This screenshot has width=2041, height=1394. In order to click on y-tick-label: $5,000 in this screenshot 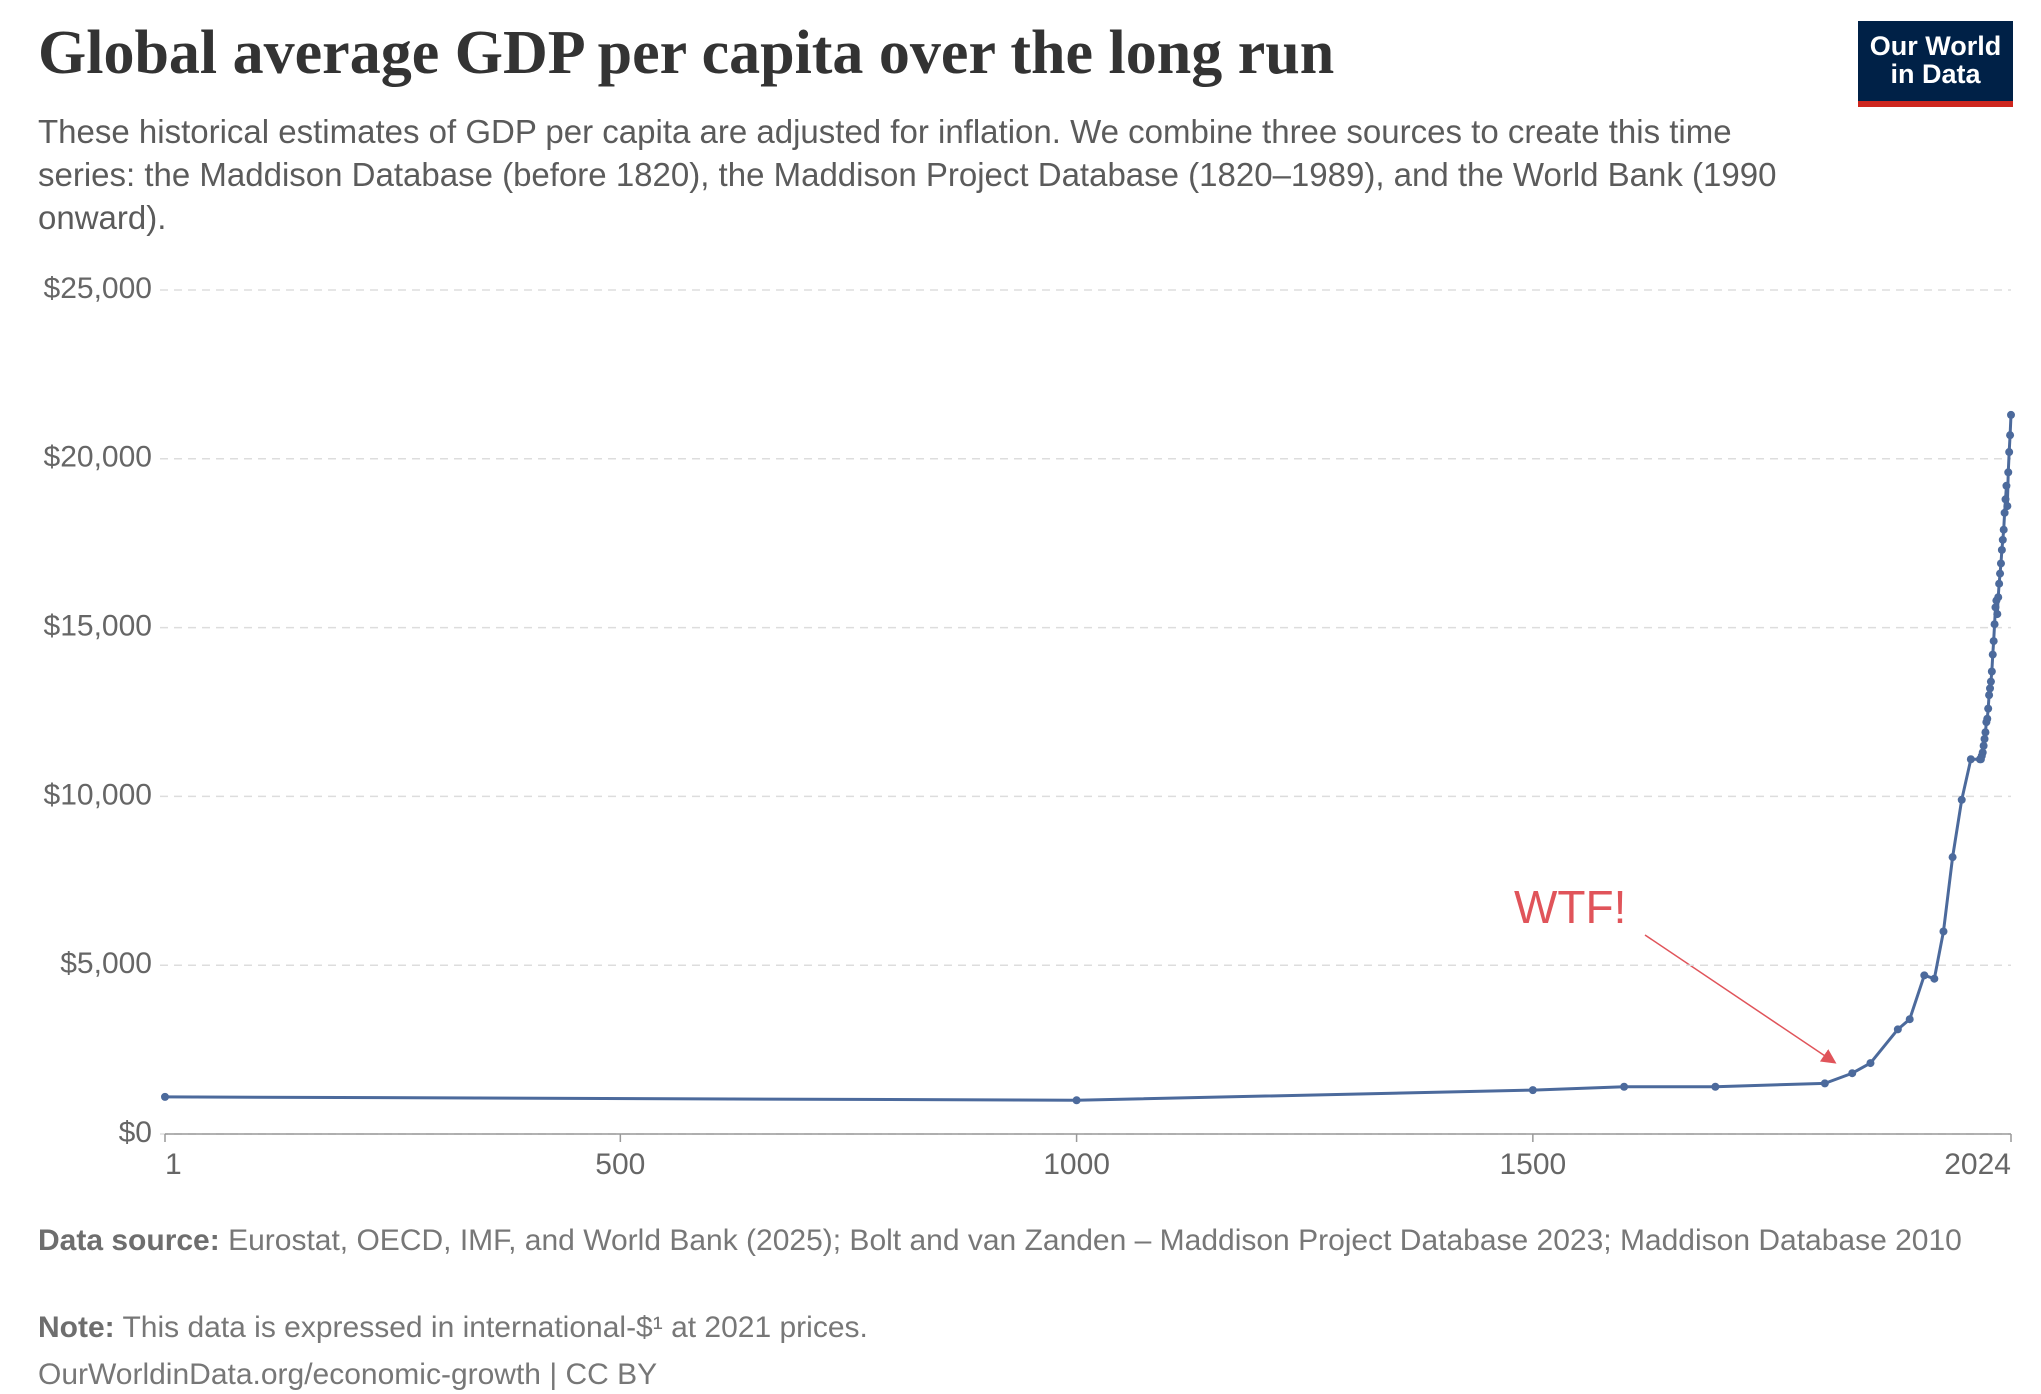, I will do `click(106, 963)`.